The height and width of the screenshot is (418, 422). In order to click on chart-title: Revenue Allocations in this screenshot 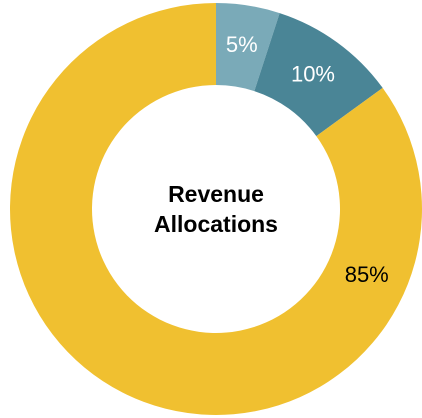, I will do `click(216, 209)`.